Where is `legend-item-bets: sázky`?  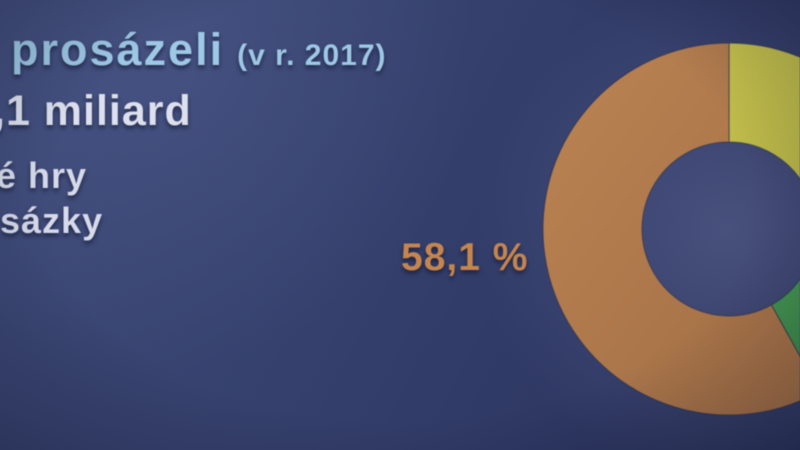
legend-item-bets: sázky is located at coordinates (52, 220).